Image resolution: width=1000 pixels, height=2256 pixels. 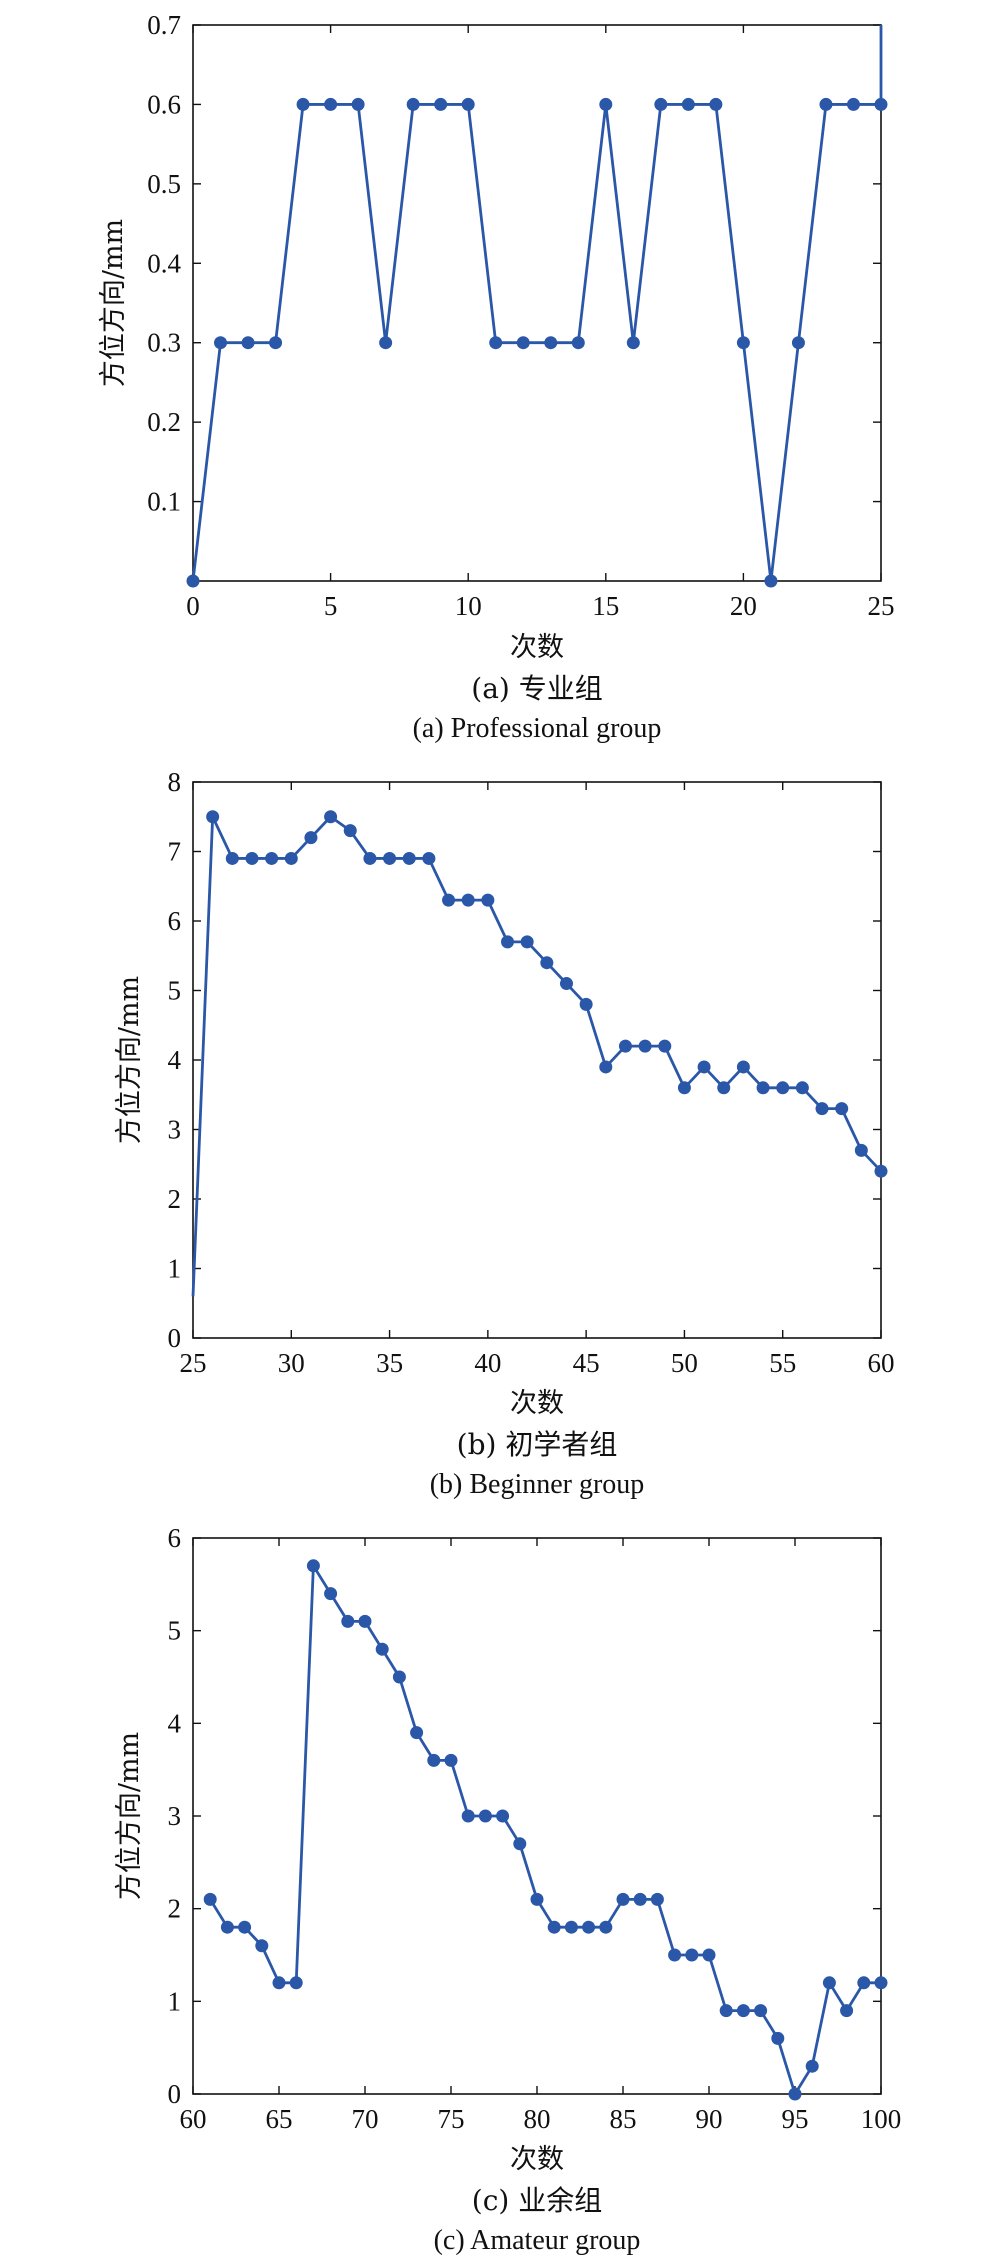 What do you see at coordinates (586, 1363) in the screenshot?
I see `x-tick-label: 45` at bounding box center [586, 1363].